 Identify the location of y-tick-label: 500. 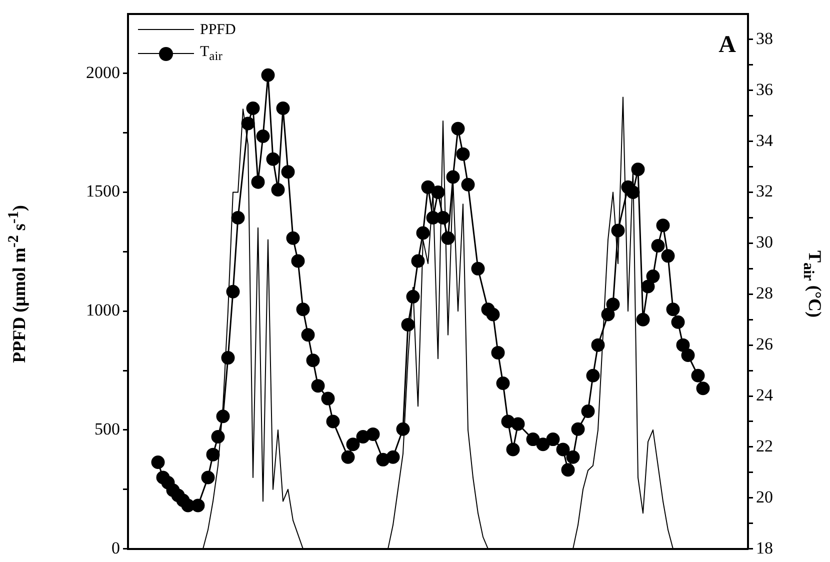
(107, 428).